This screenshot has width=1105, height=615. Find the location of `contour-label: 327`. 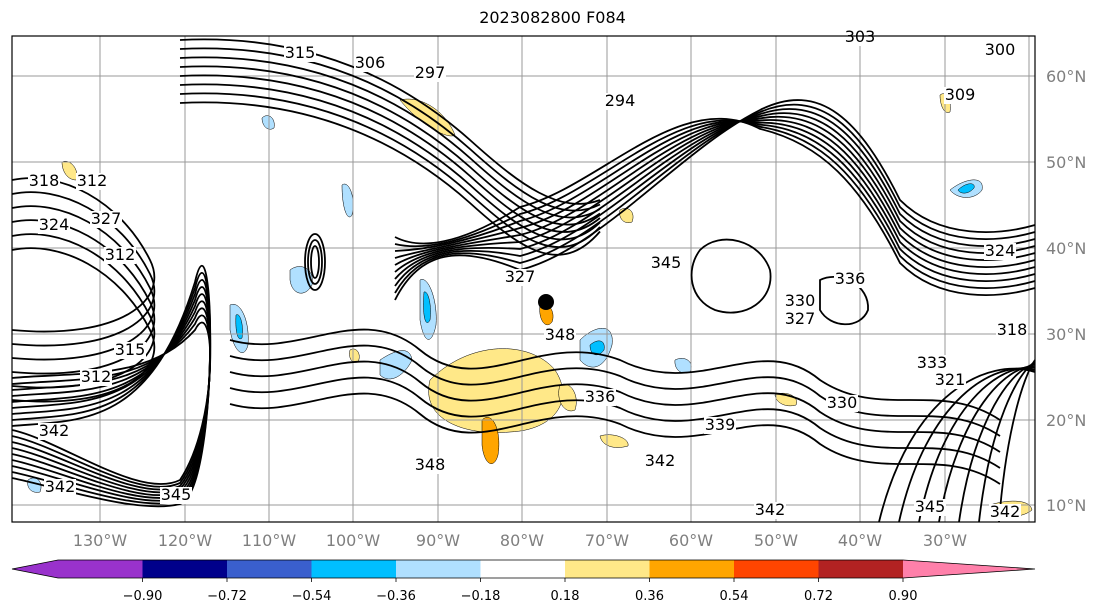

contour-label: 327 is located at coordinates (520, 276).